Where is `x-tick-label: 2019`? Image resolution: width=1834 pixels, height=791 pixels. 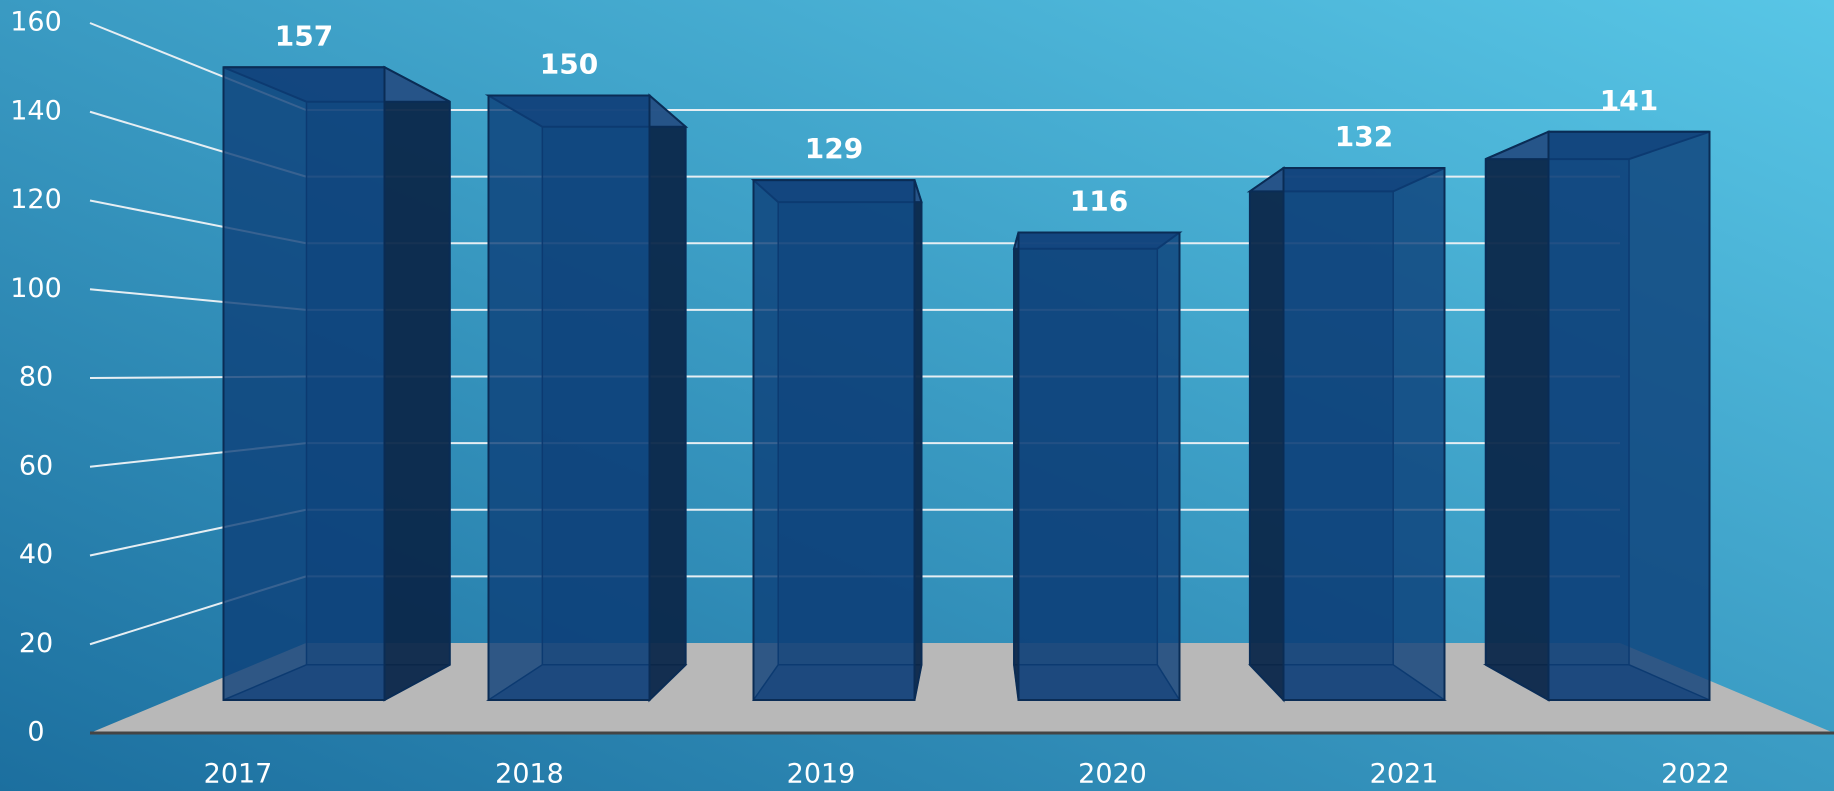 x-tick-label: 2019 is located at coordinates (821, 774).